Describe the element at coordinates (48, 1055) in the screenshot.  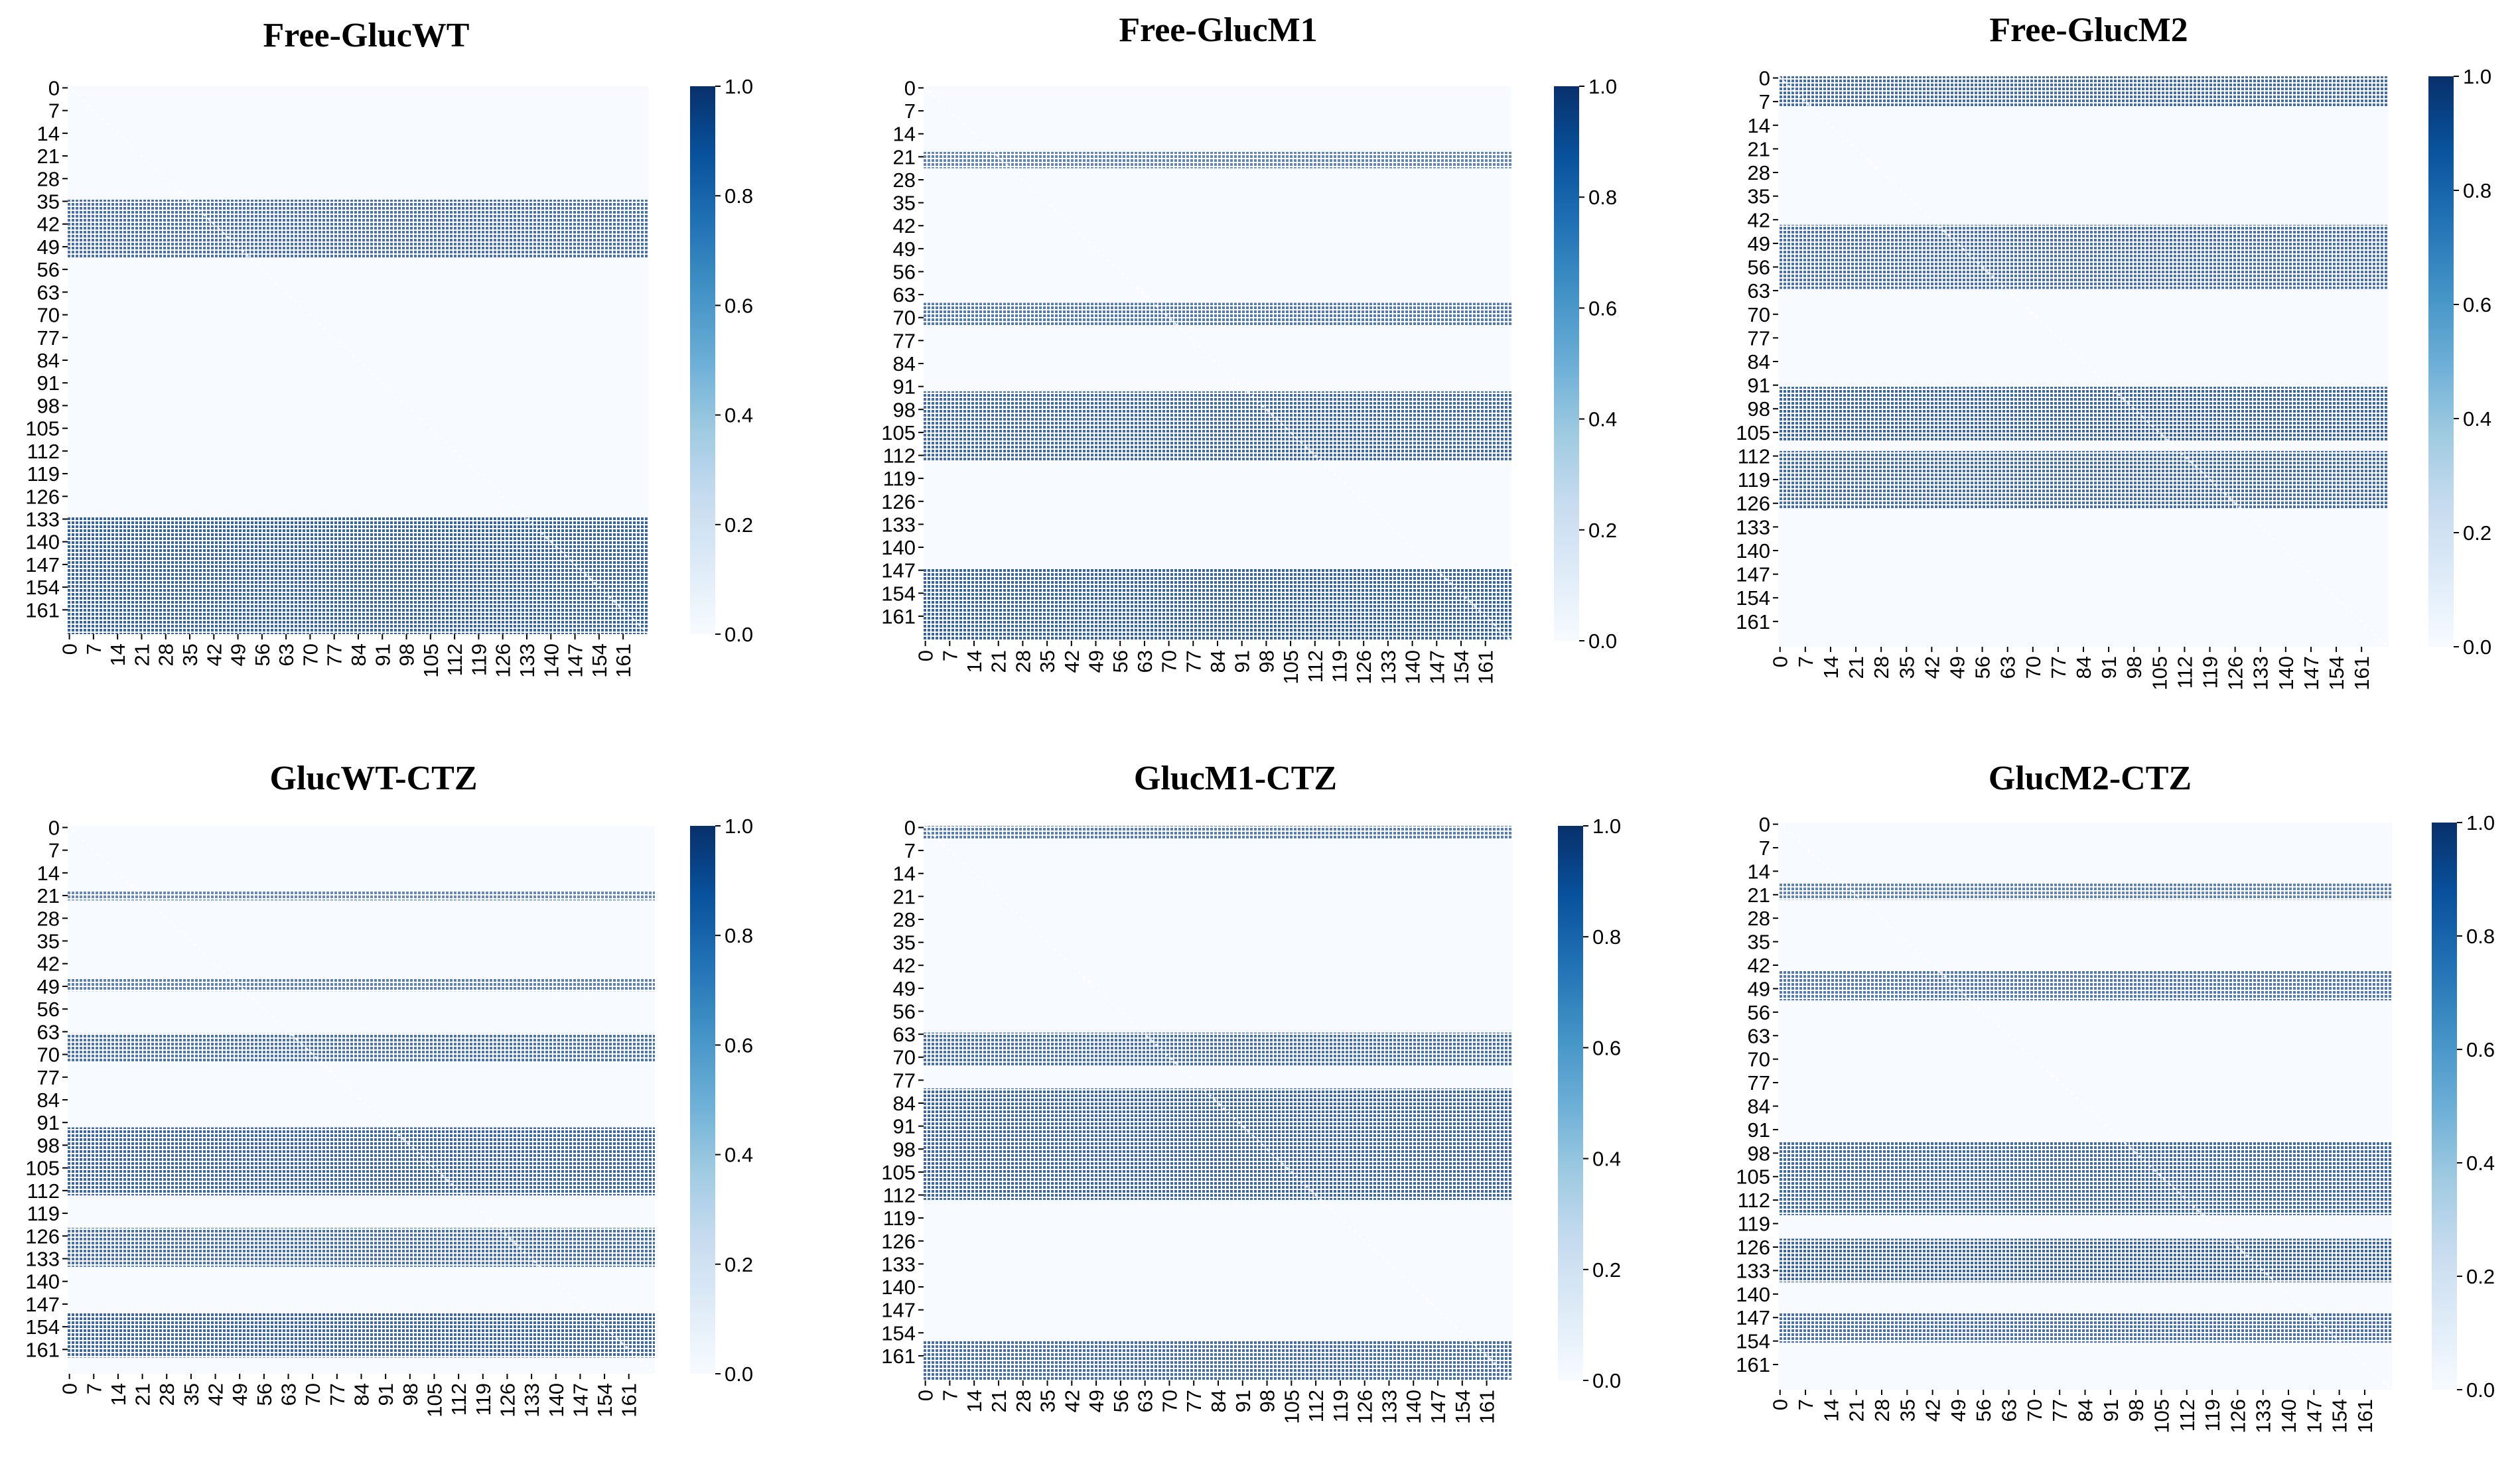
I see `y-tick-label: 70` at that location.